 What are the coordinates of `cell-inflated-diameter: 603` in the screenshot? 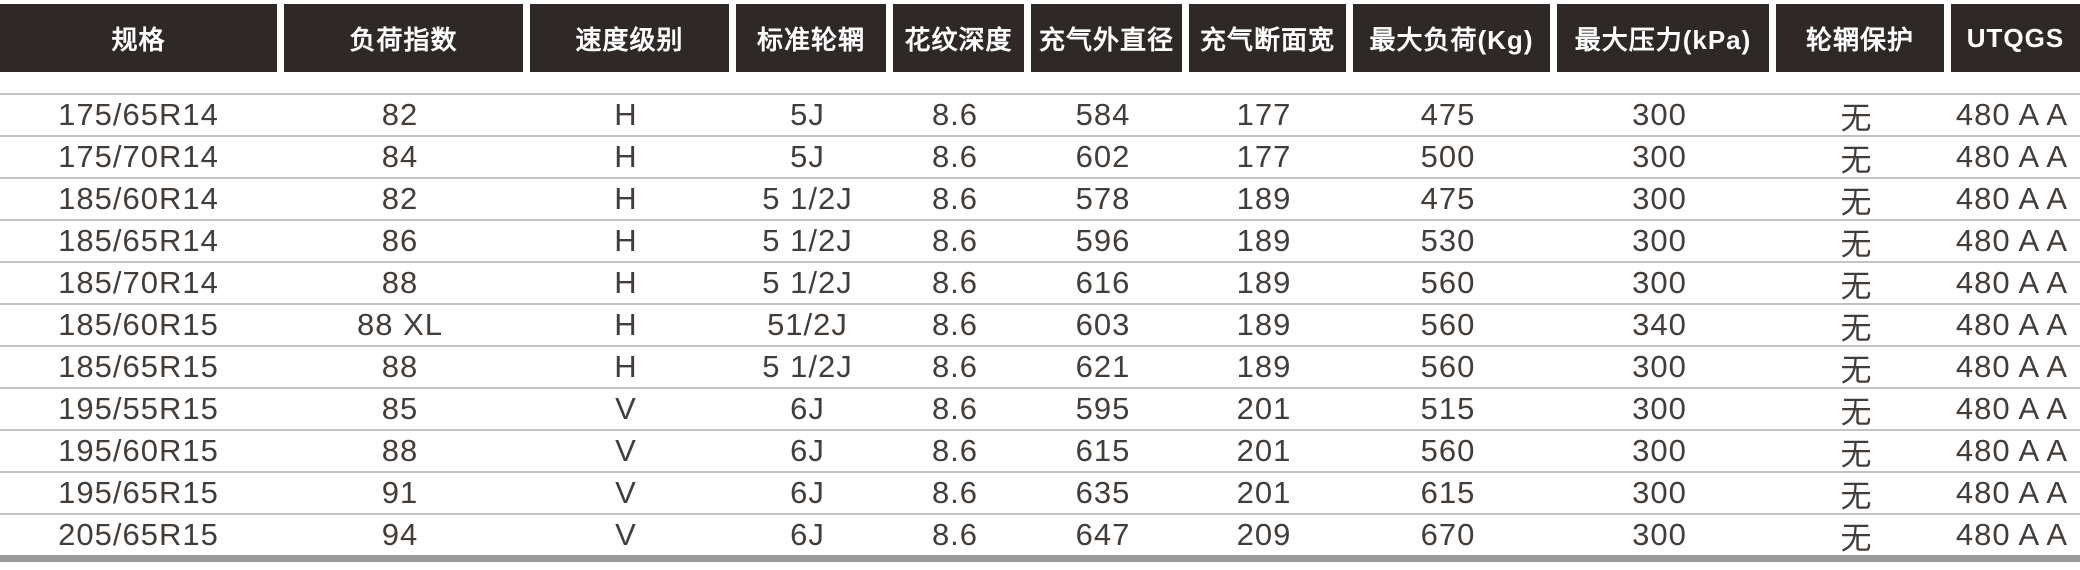 It's located at (1103, 324).